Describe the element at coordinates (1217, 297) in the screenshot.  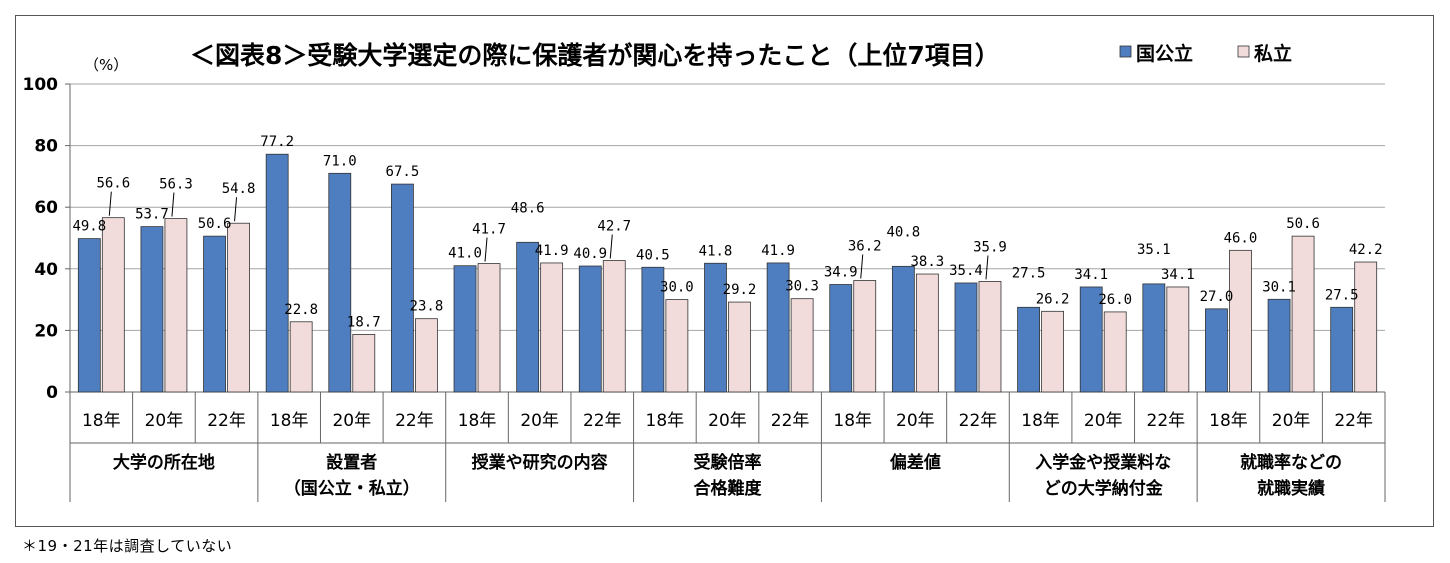
I see `data-label-kokkouritsu: 27.0` at that location.